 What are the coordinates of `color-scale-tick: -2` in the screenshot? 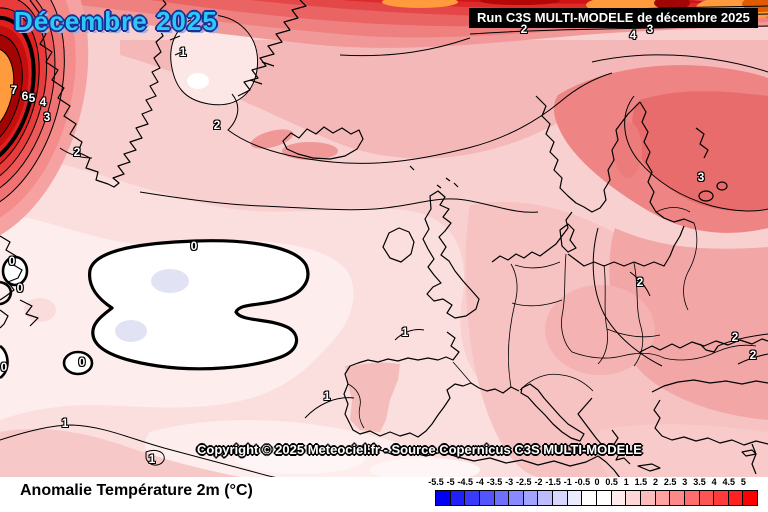 It's located at (538, 482).